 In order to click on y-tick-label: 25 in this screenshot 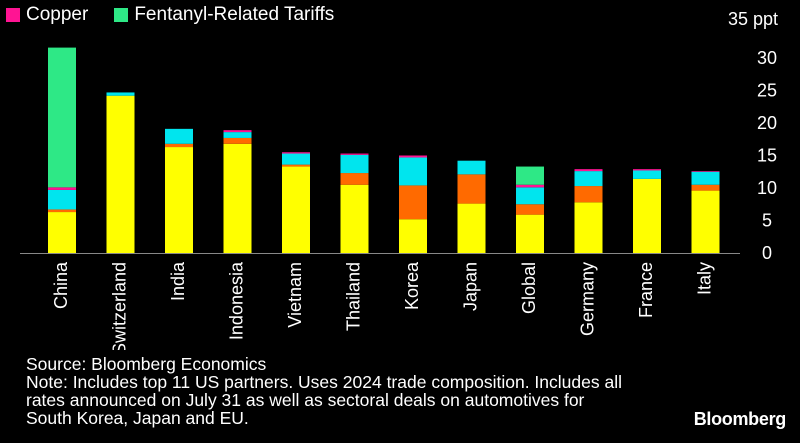, I will do `click(767, 91)`.